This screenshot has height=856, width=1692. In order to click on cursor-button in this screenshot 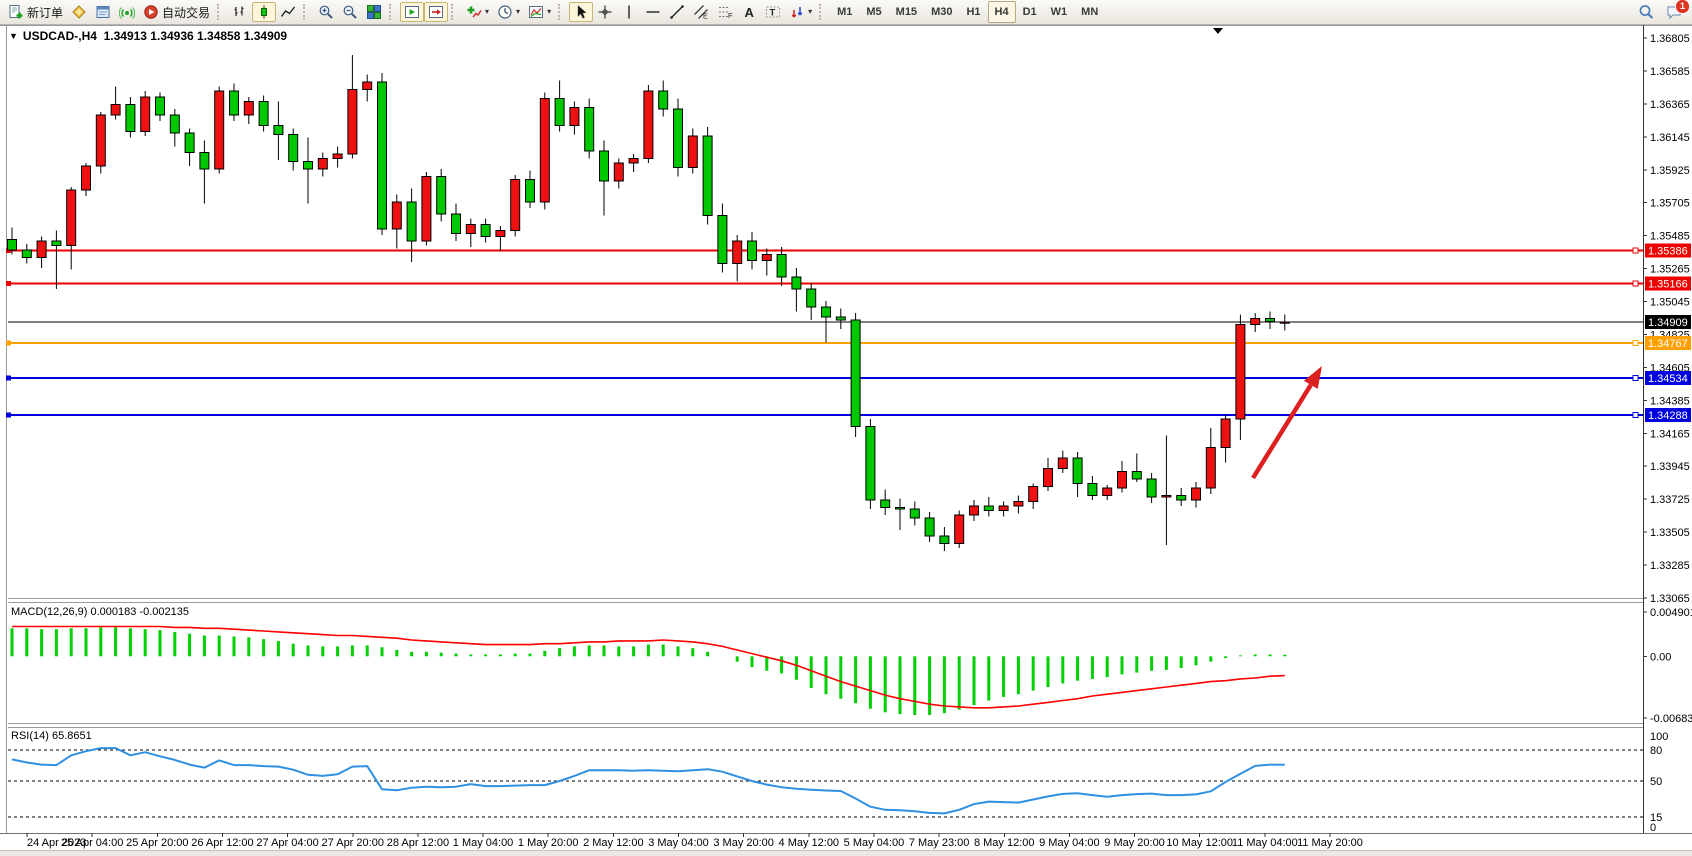, I will do `click(581, 12)`.